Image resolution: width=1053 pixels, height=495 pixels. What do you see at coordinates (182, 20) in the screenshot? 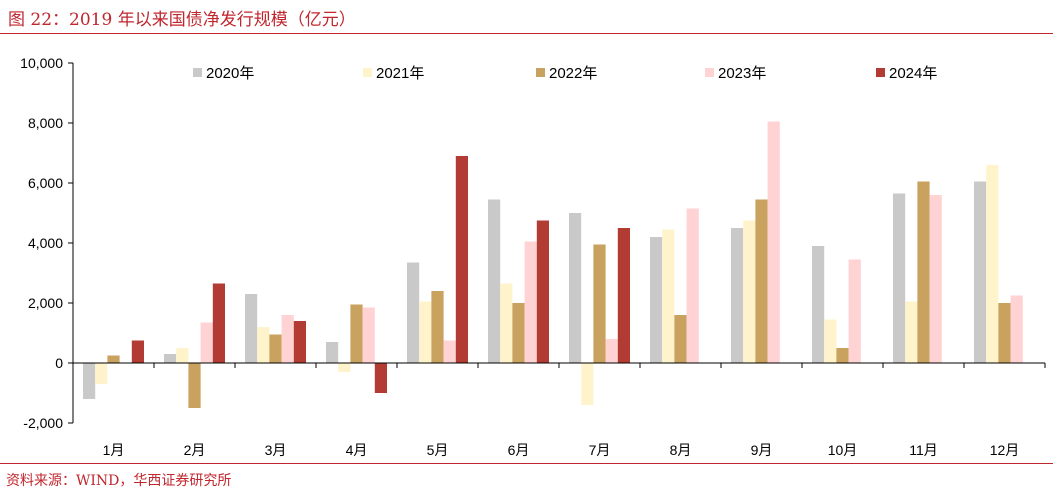
I see `figure-title: 图 22：2019 年以来国债净发行规模（亿元）` at bounding box center [182, 20].